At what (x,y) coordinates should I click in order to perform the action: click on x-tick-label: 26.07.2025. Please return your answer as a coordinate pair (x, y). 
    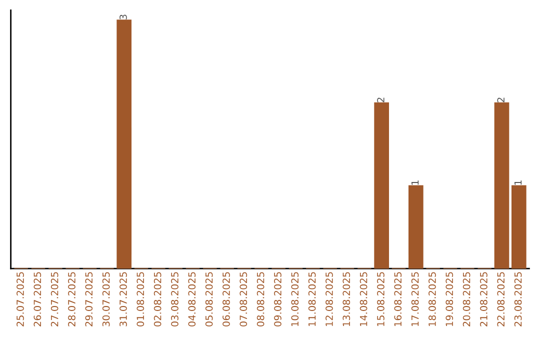
    Looking at the image, I should click on (38, 299).